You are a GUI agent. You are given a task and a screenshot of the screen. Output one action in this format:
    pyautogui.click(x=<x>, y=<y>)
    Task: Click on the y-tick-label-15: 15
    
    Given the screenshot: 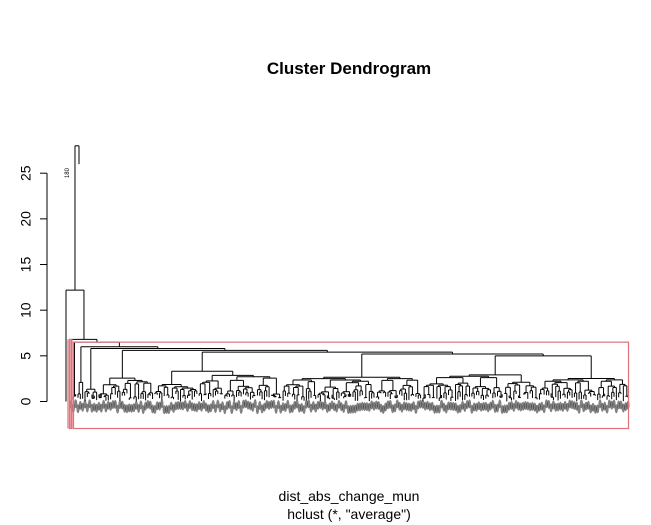 What is the action you would take?
    pyautogui.click(x=26, y=265)
    